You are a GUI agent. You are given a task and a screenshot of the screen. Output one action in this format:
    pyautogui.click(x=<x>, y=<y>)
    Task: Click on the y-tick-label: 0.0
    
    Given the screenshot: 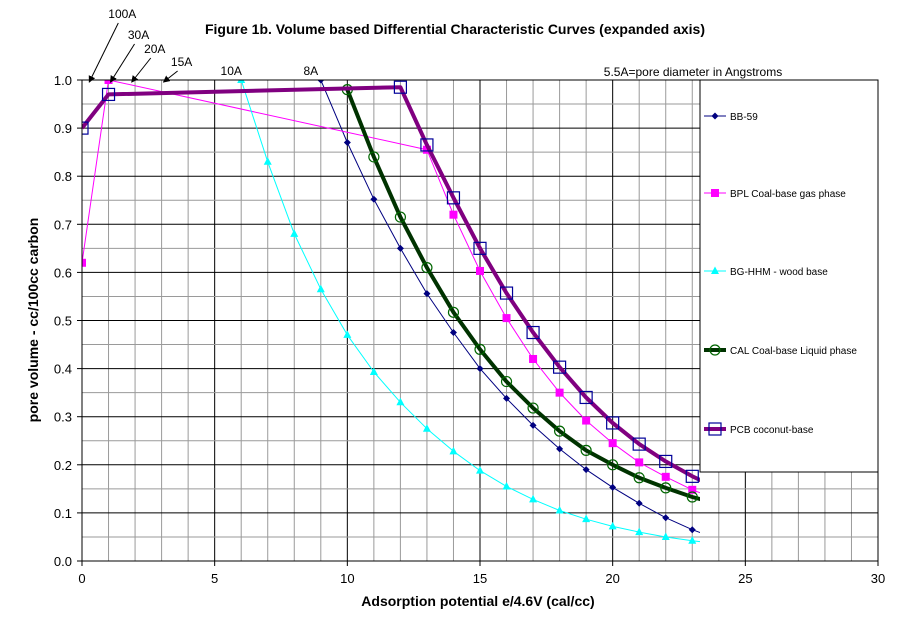 What is the action you would take?
    pyautogui.click(x=63, y=561)
    